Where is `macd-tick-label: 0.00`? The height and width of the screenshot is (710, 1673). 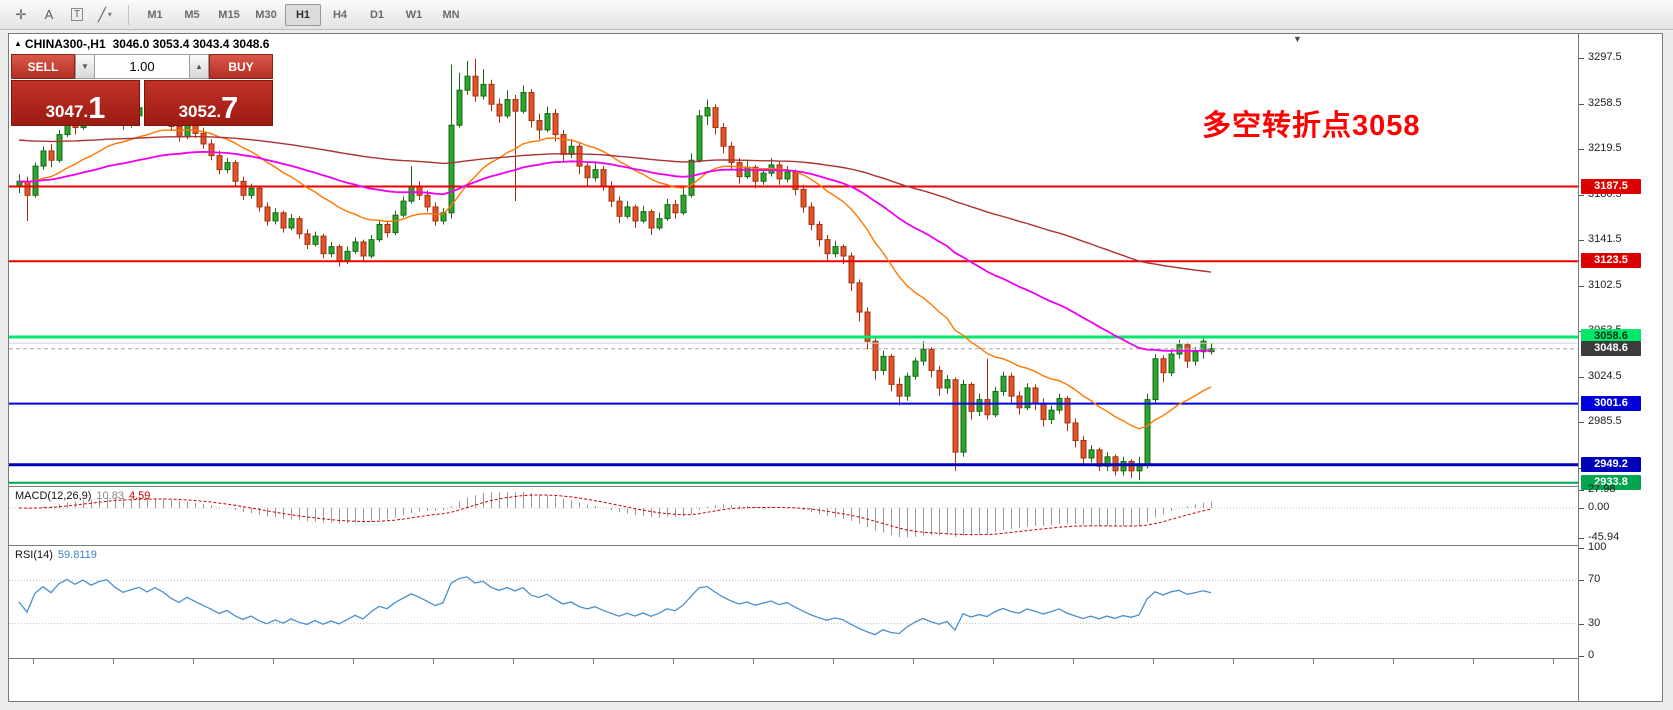
macd-tick-label: 0.00 is located at coordinates (1599, 507).